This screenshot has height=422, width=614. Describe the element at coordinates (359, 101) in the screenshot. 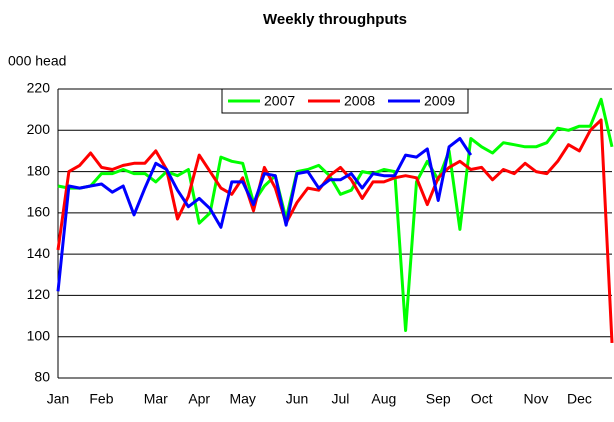

I see `legend-label: 2008` at that location.